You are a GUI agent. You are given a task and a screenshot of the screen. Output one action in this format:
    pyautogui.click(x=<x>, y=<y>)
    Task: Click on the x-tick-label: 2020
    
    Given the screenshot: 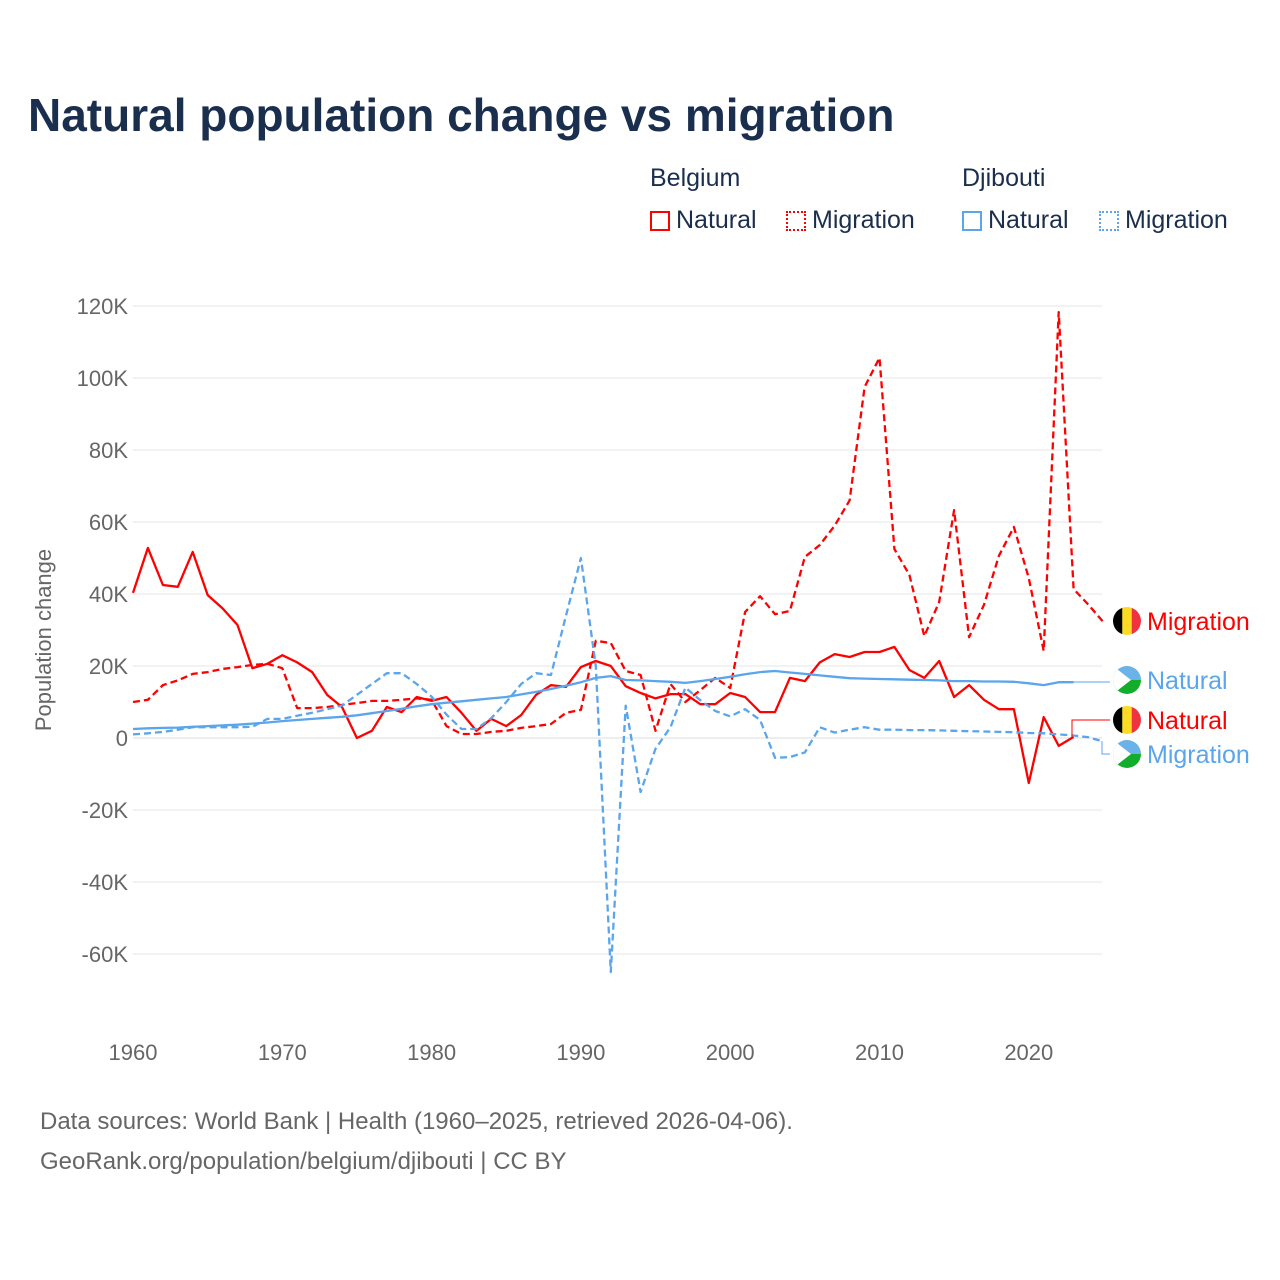 What is the action you would take?
    pyautogui.click(x=1028, y=1052)
    